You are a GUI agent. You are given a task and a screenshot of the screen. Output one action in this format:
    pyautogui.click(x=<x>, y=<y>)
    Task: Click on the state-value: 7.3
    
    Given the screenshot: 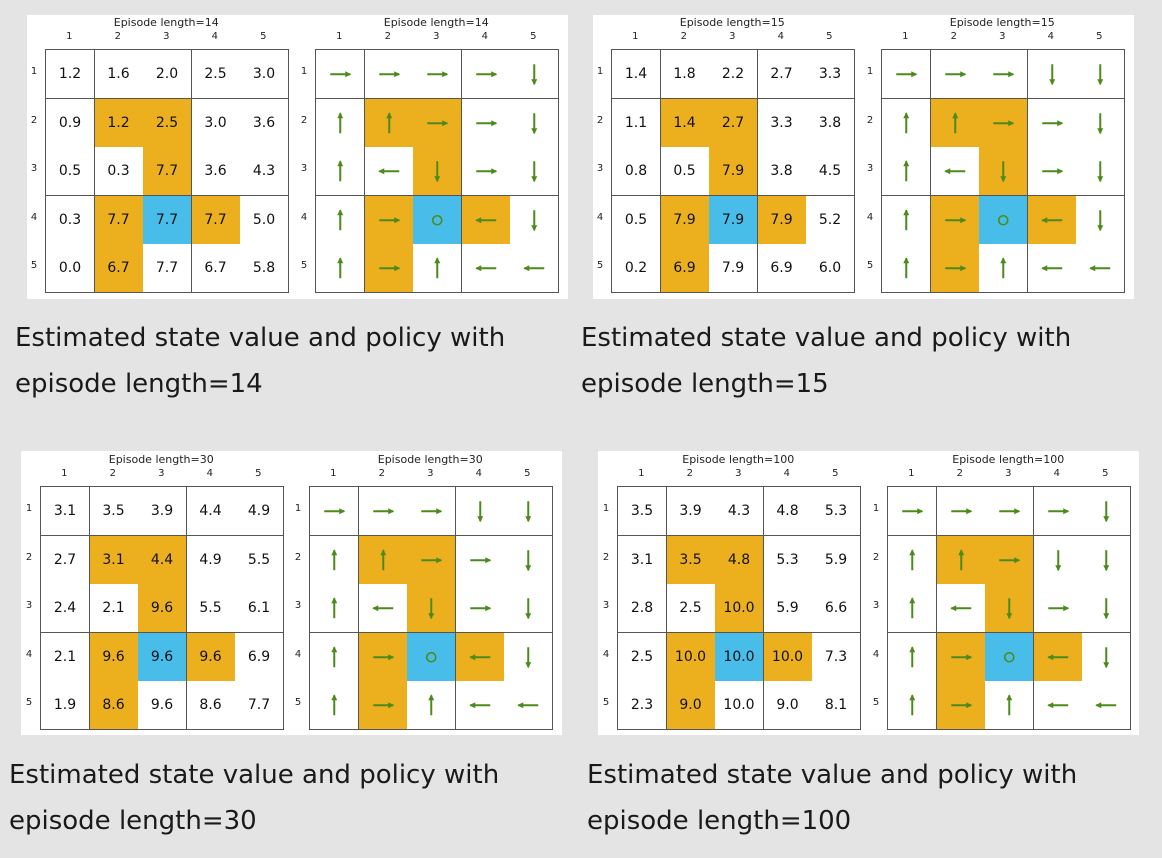 What is the action you would take?
    pyautogui.click(x=836, y=656)
    